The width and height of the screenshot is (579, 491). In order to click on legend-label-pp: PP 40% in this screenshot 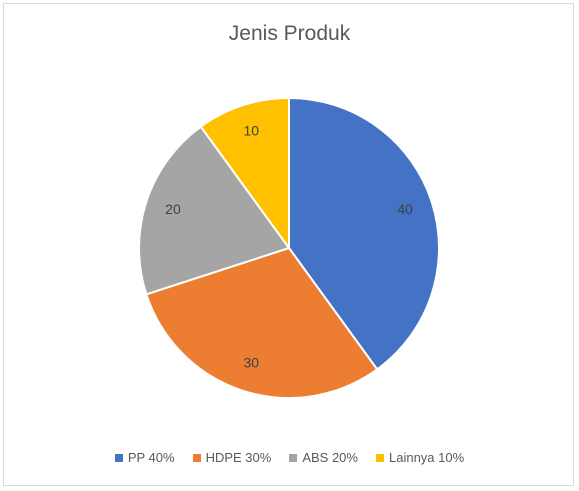, I will do `click(151, 457)`.